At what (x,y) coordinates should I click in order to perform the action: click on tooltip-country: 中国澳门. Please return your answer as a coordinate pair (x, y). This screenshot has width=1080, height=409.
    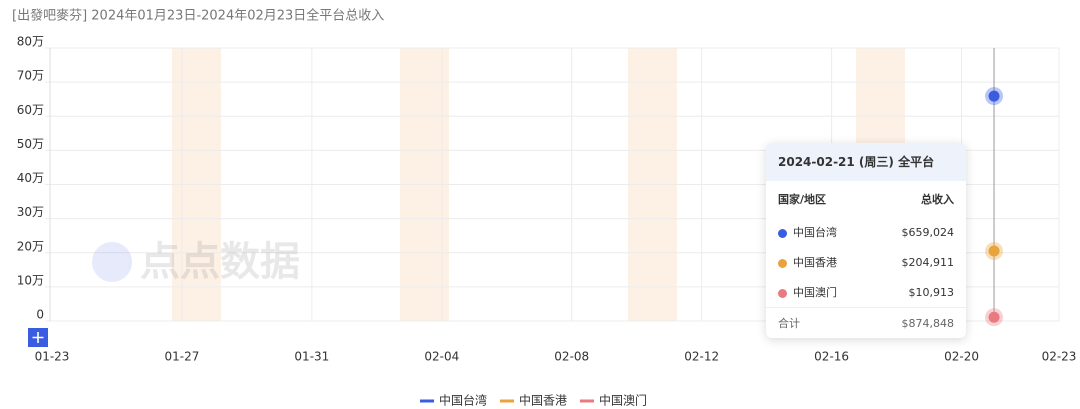
    Looking at the image, I should click on (807, 292).